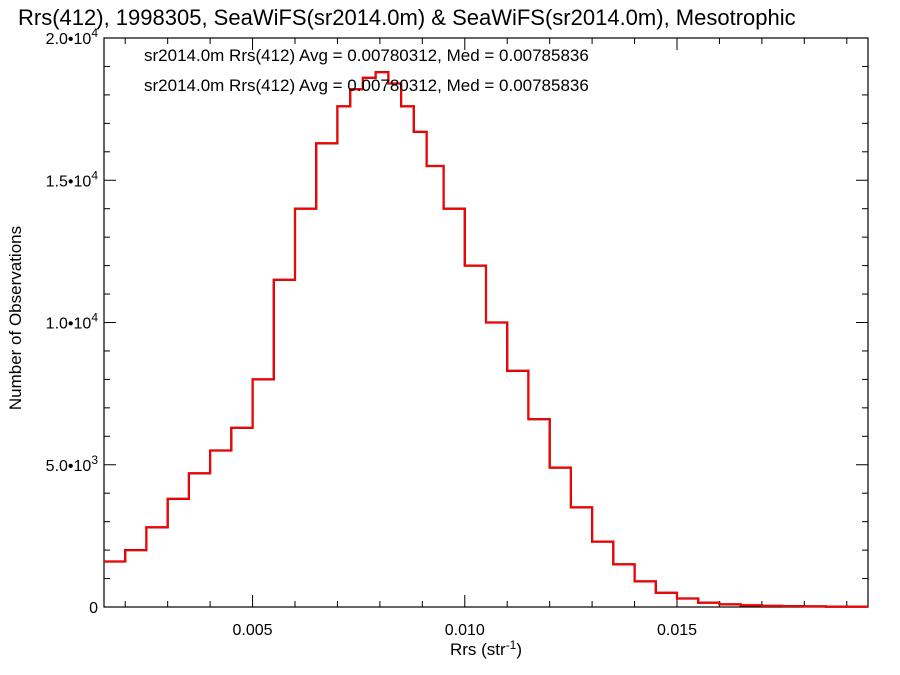 The image size is (900, 675). What do you see at coordinates (93, 608) in the screenshot?
I see `y-tick-label: 0` at bounding box center [93, 608].